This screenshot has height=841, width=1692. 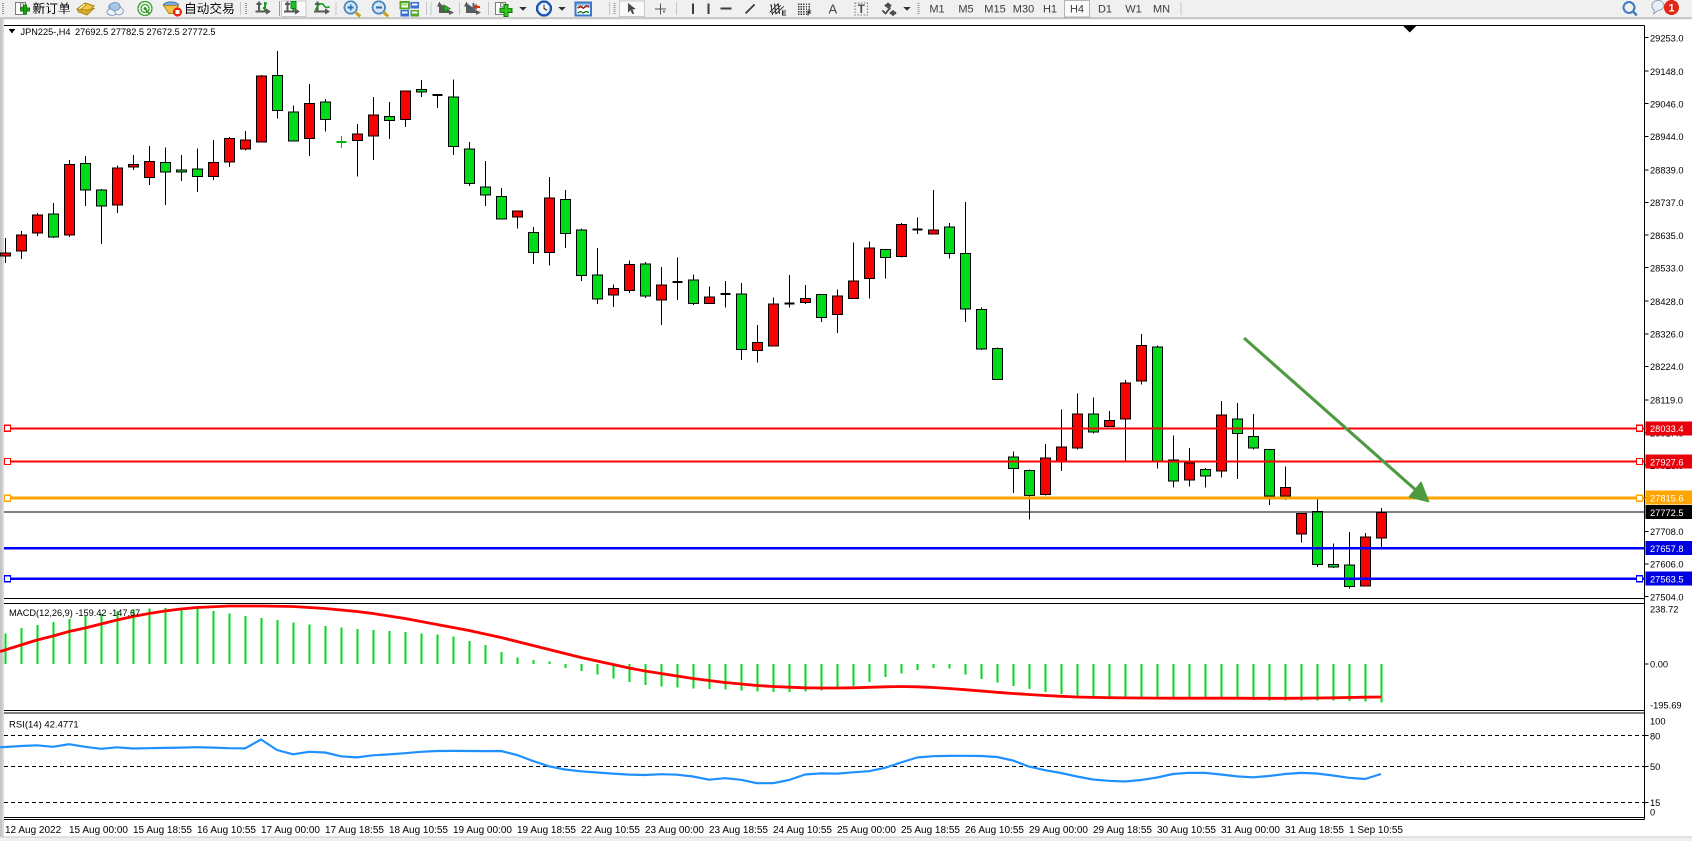 What do you see at coordinates (290, 830) in the screenshot?
I see `svg-text: 17 Aug 00:00` at bounding box center [290, 830].